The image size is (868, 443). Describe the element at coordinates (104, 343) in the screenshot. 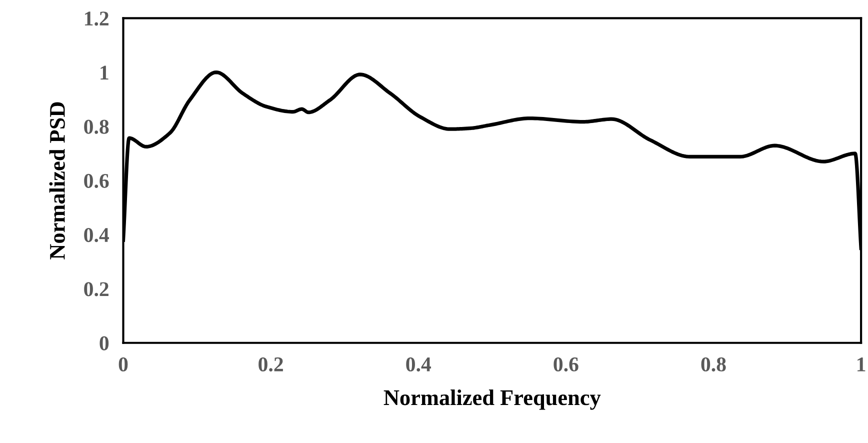

I see `y-tick-label: 0` at that location.